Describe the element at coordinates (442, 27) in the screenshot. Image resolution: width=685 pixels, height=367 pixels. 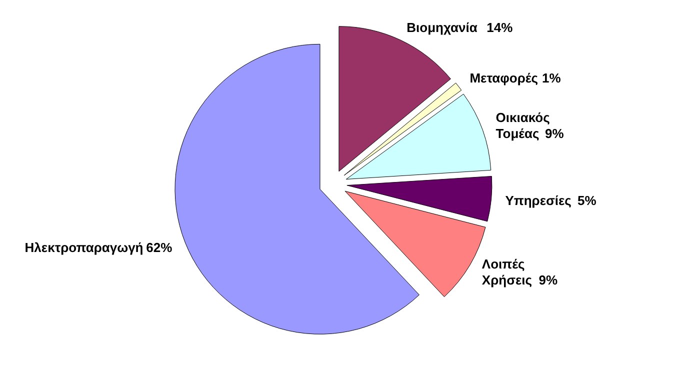
I see `slice-label: Βιομηχανία` at that location.